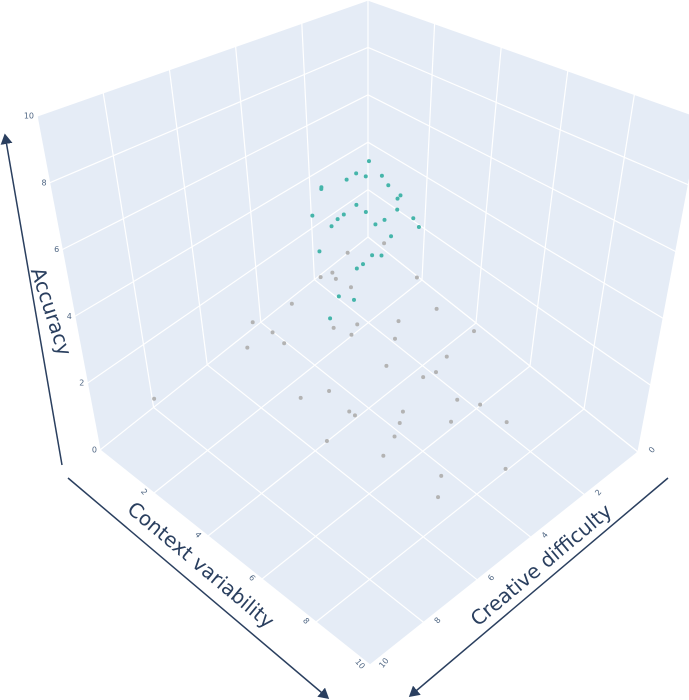 The height and width of the screenshot is (700, 689). What do you see at coordinates (198, 588) in the screenshot?
I see `y-axis-arrow` at bounding box center [198, 588].